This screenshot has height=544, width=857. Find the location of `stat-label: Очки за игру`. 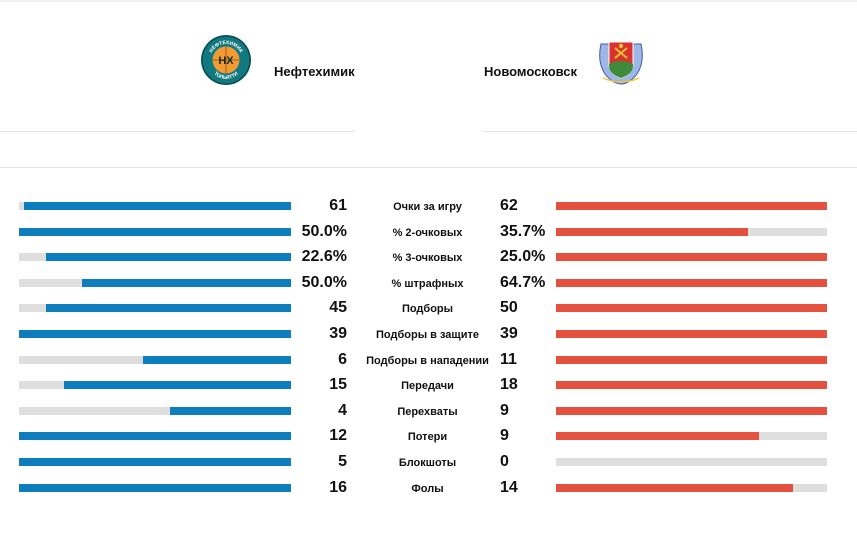

stat-label: Очки за игру is located at coordinates (427, 207).